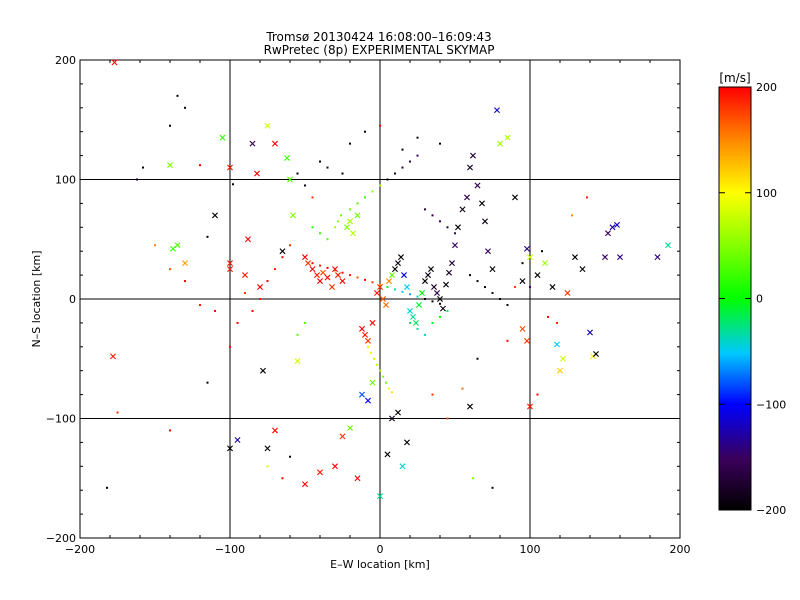  Describe the element at coordinates (380, 564) in the screenshot. I see `x-axis-label: E–W location [km]` at that location.